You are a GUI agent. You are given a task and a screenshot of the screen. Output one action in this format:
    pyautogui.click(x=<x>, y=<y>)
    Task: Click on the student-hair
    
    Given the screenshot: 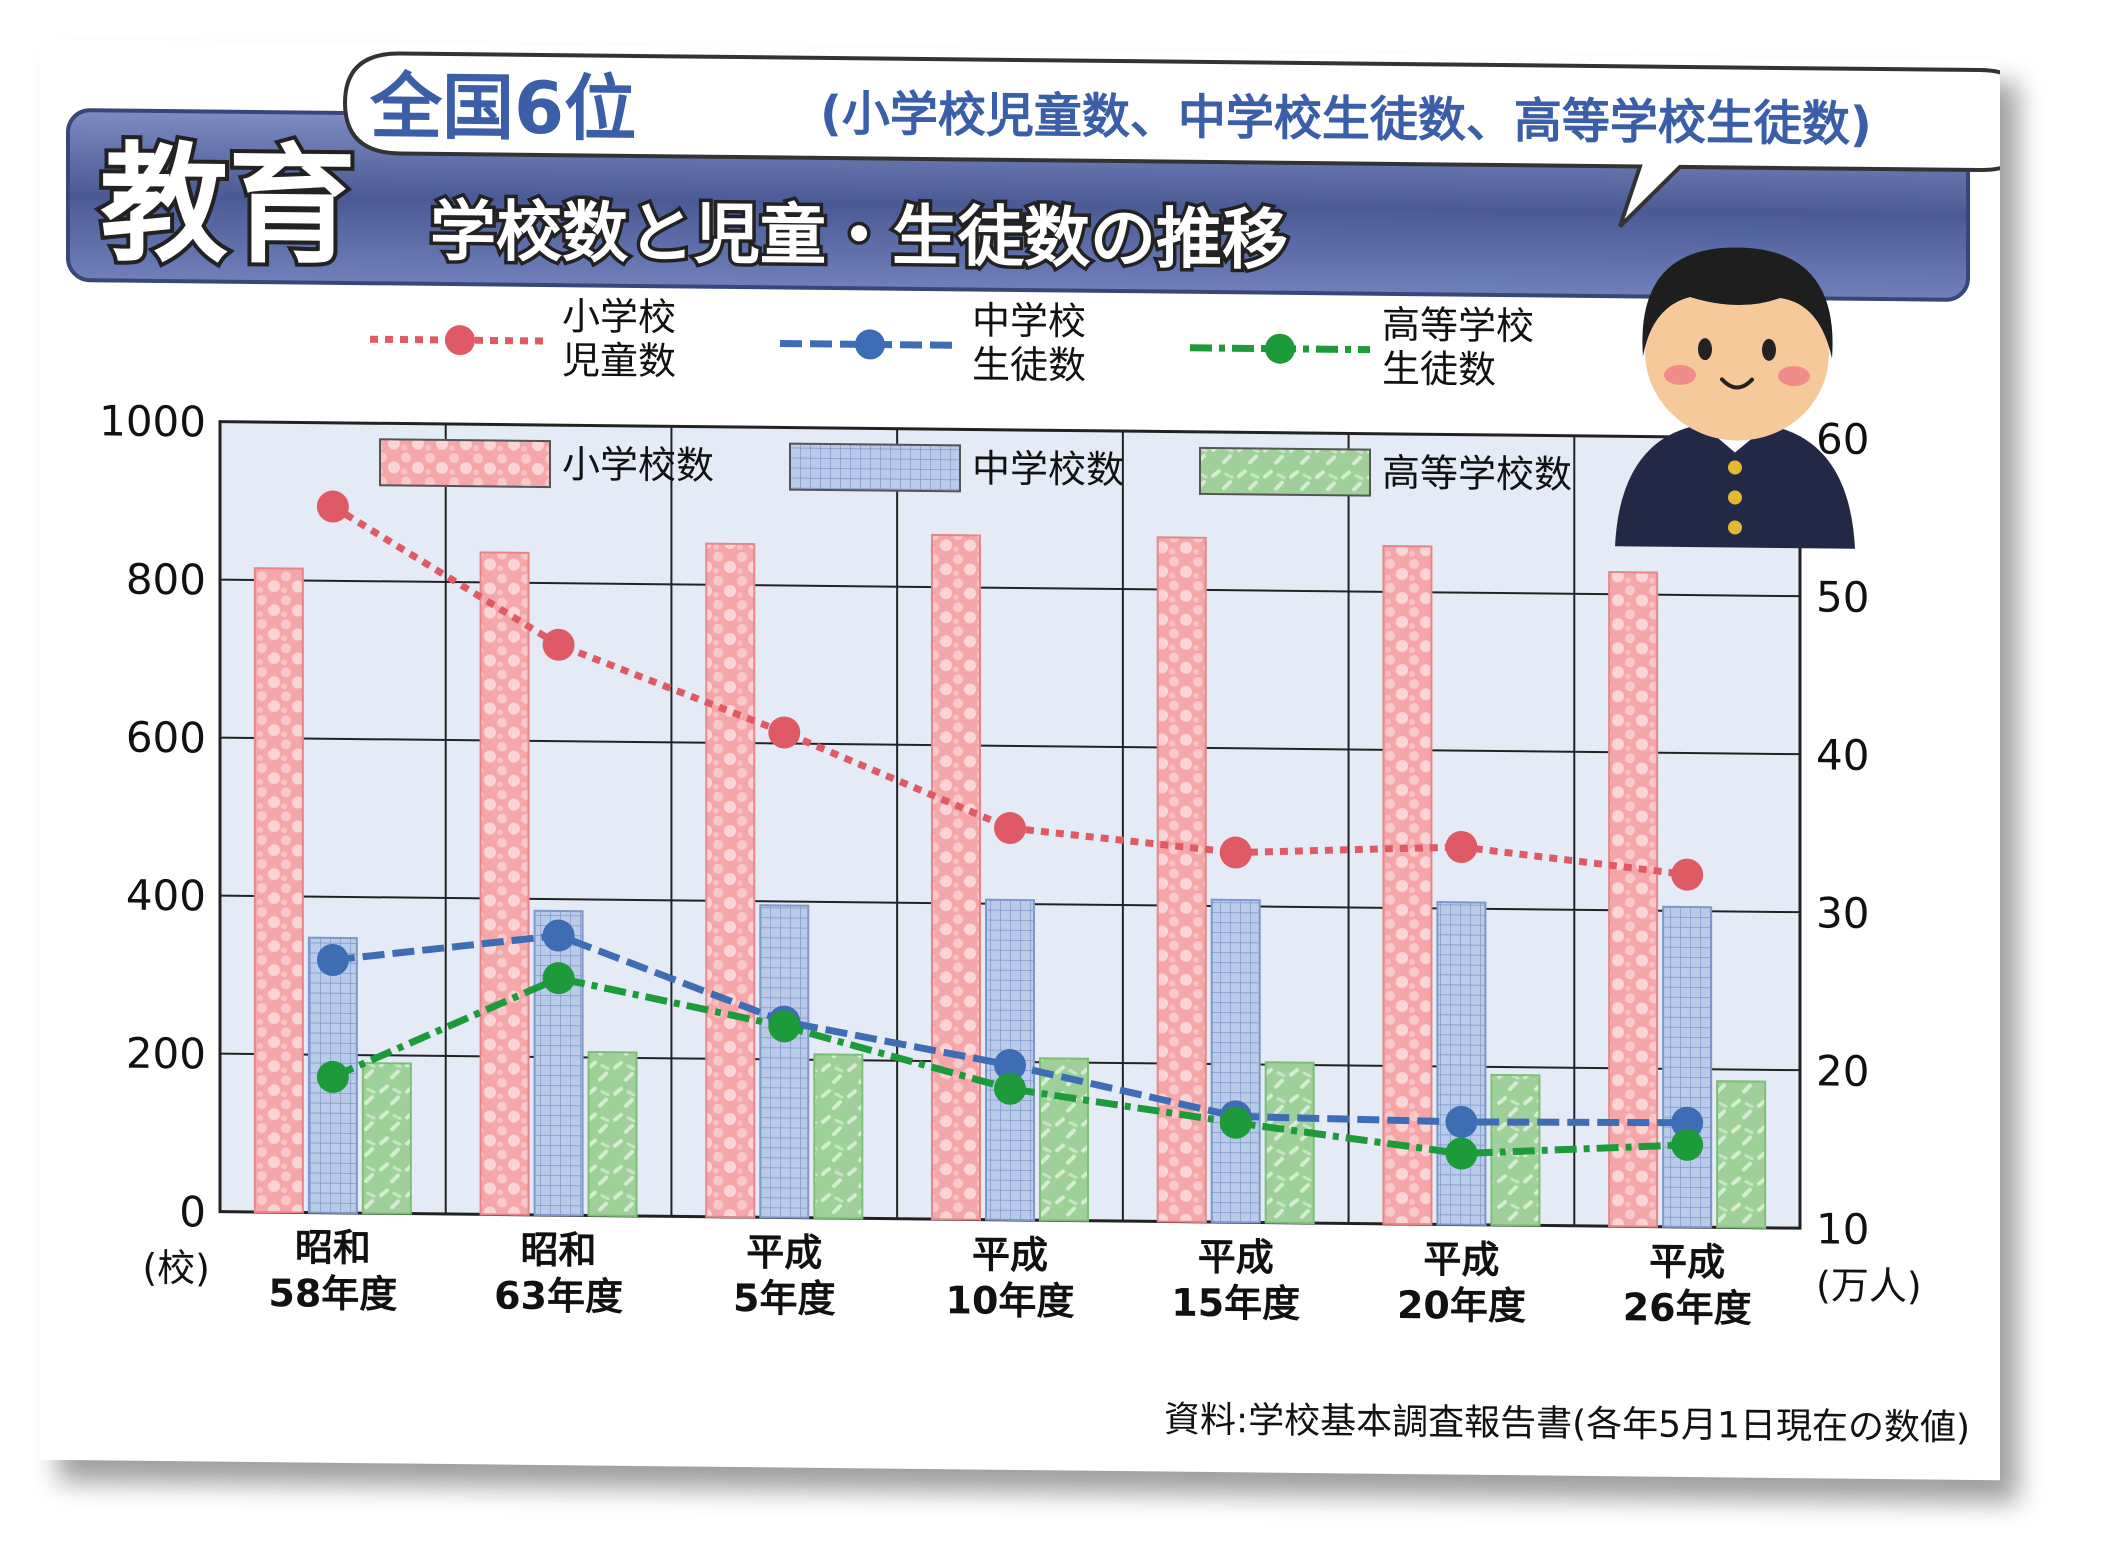 What is the action you would take?
    pyautogui.click(x=1737, y=303)
    